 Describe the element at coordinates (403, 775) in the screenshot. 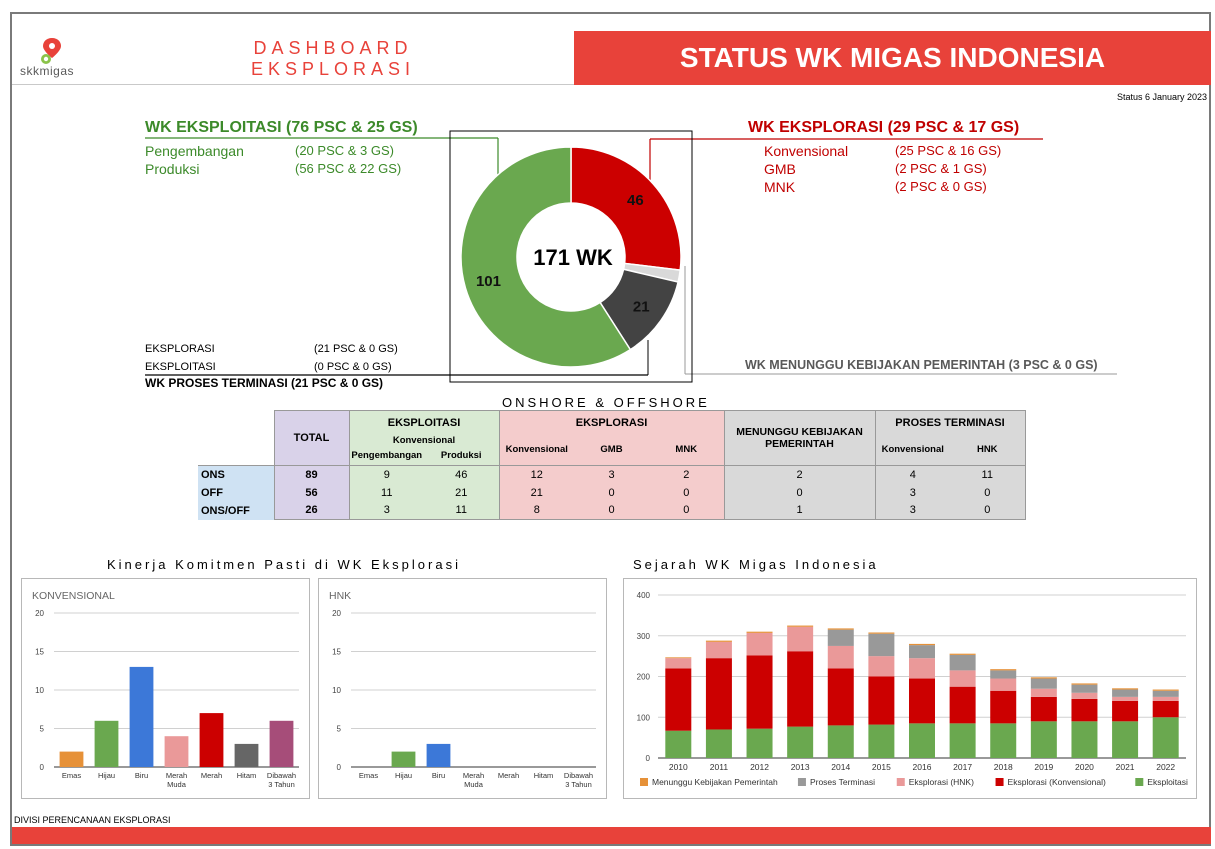

I see `x-tick-label: Hijau` at that location.